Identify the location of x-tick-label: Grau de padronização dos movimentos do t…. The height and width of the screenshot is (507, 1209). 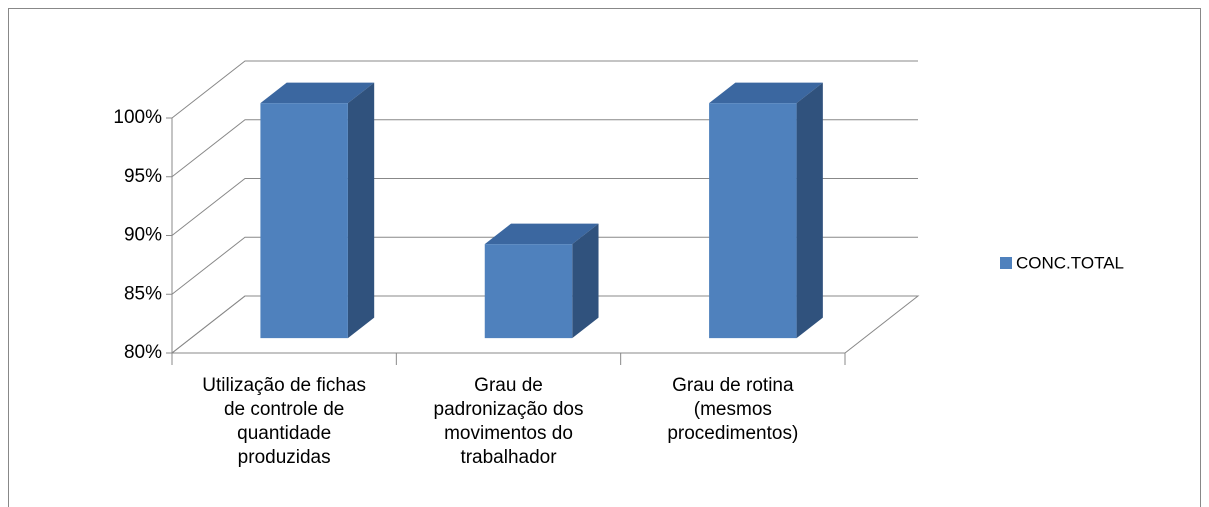
(508, 421).